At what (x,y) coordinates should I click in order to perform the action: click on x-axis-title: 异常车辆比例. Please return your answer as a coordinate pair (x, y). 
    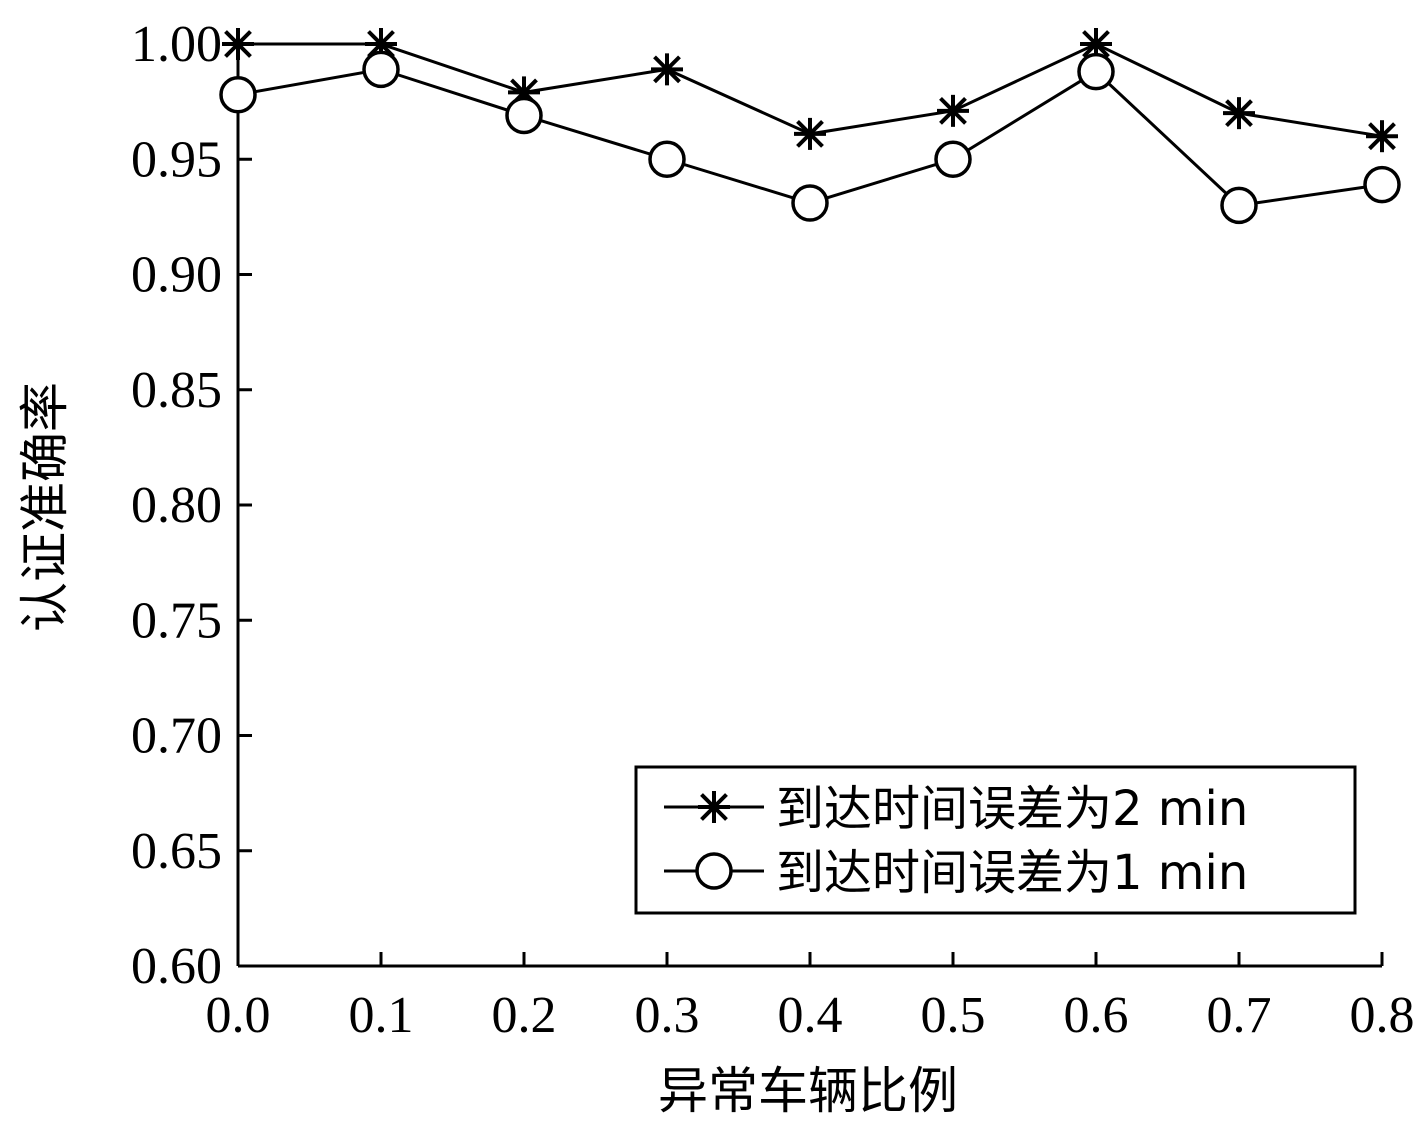
    Looking at the image, I should click on (808, 1091).